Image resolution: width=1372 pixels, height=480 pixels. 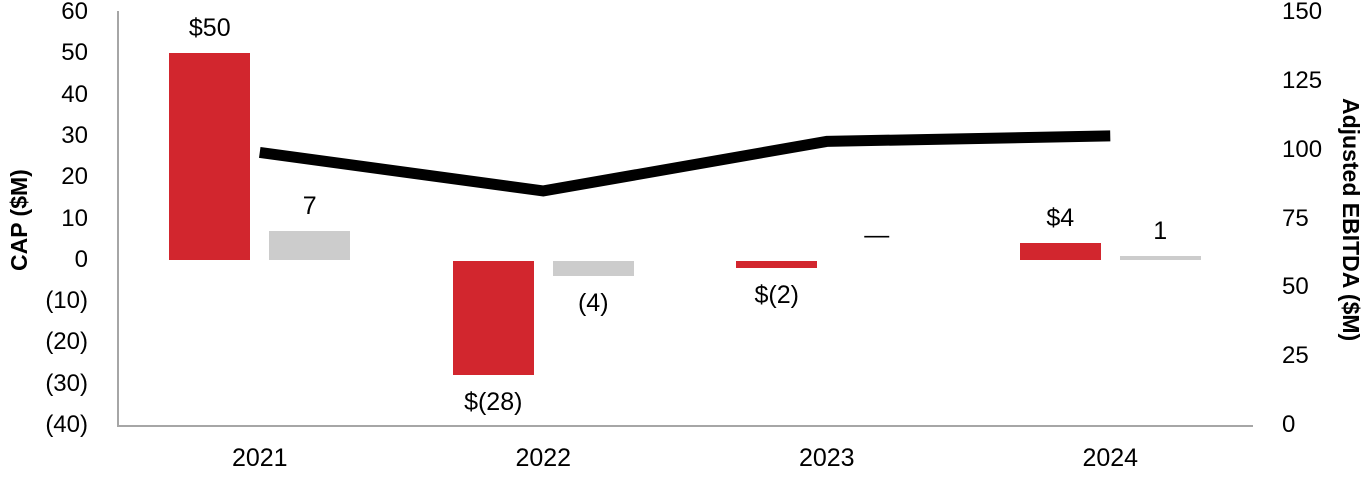 I want to click on right-axis-tick: 0, so click(x=1289, y=424).